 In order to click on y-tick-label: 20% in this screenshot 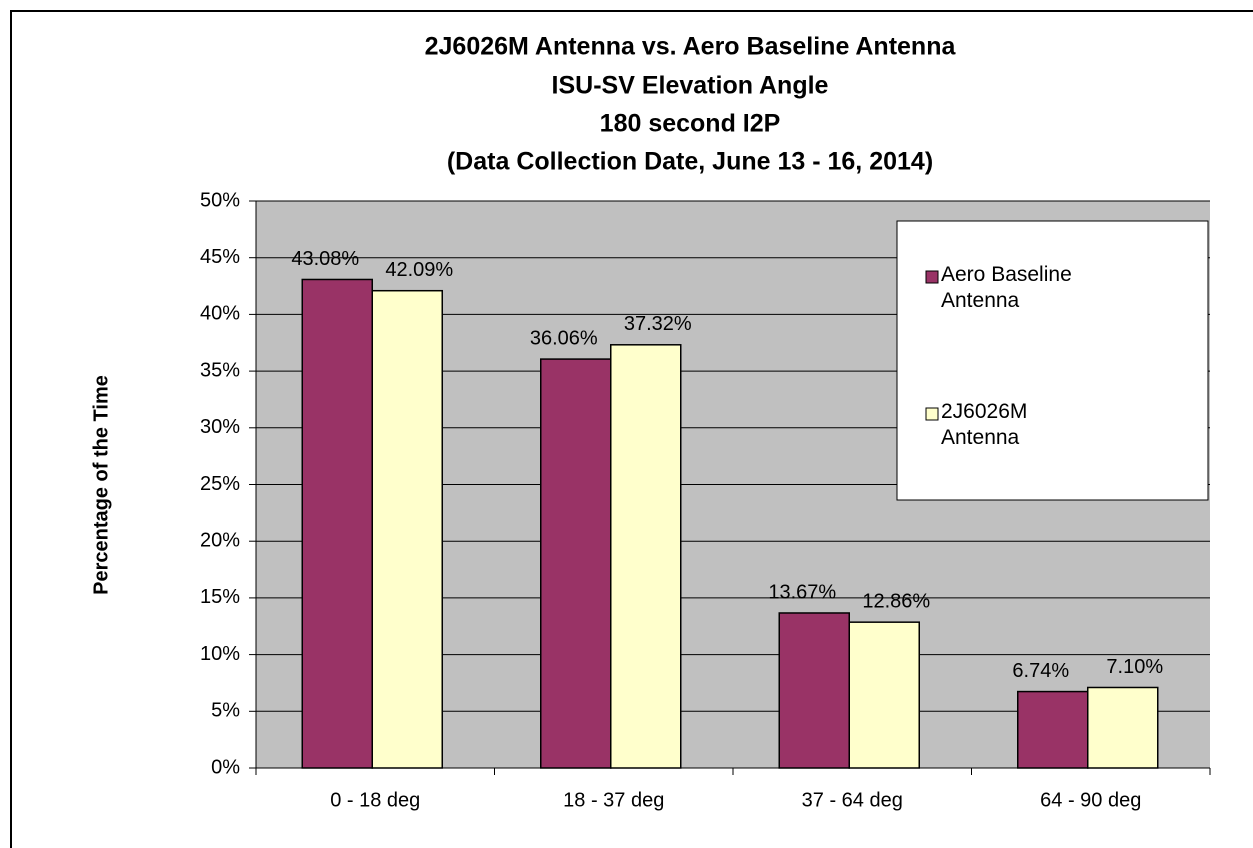, I will do `click(220, 540)`.